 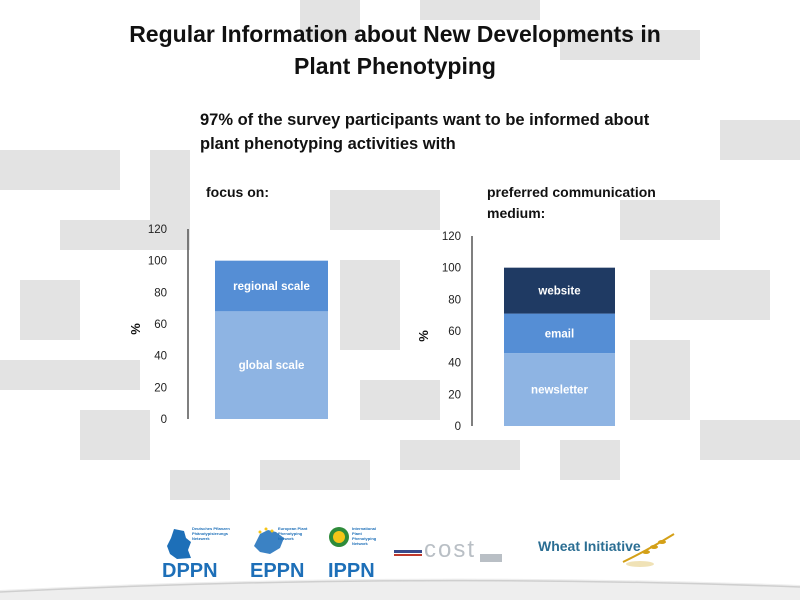 What do you see at coordinates (423, 336) in the screenshot?
I see `chart-2-y-axis-label: %` at bounding box center [423, 336].